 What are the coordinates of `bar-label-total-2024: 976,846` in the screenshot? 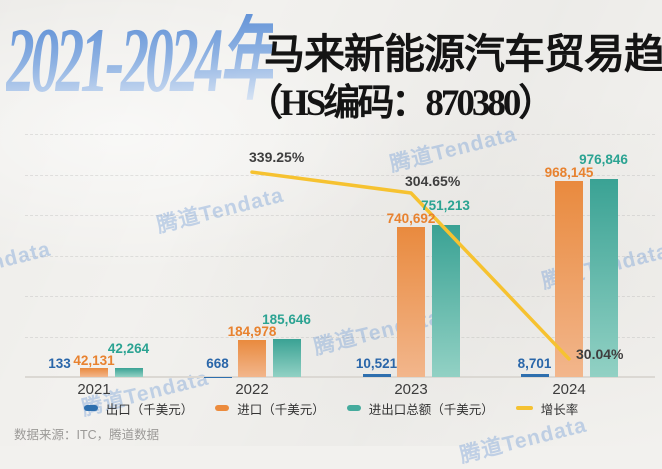 It's located at (603, 159).